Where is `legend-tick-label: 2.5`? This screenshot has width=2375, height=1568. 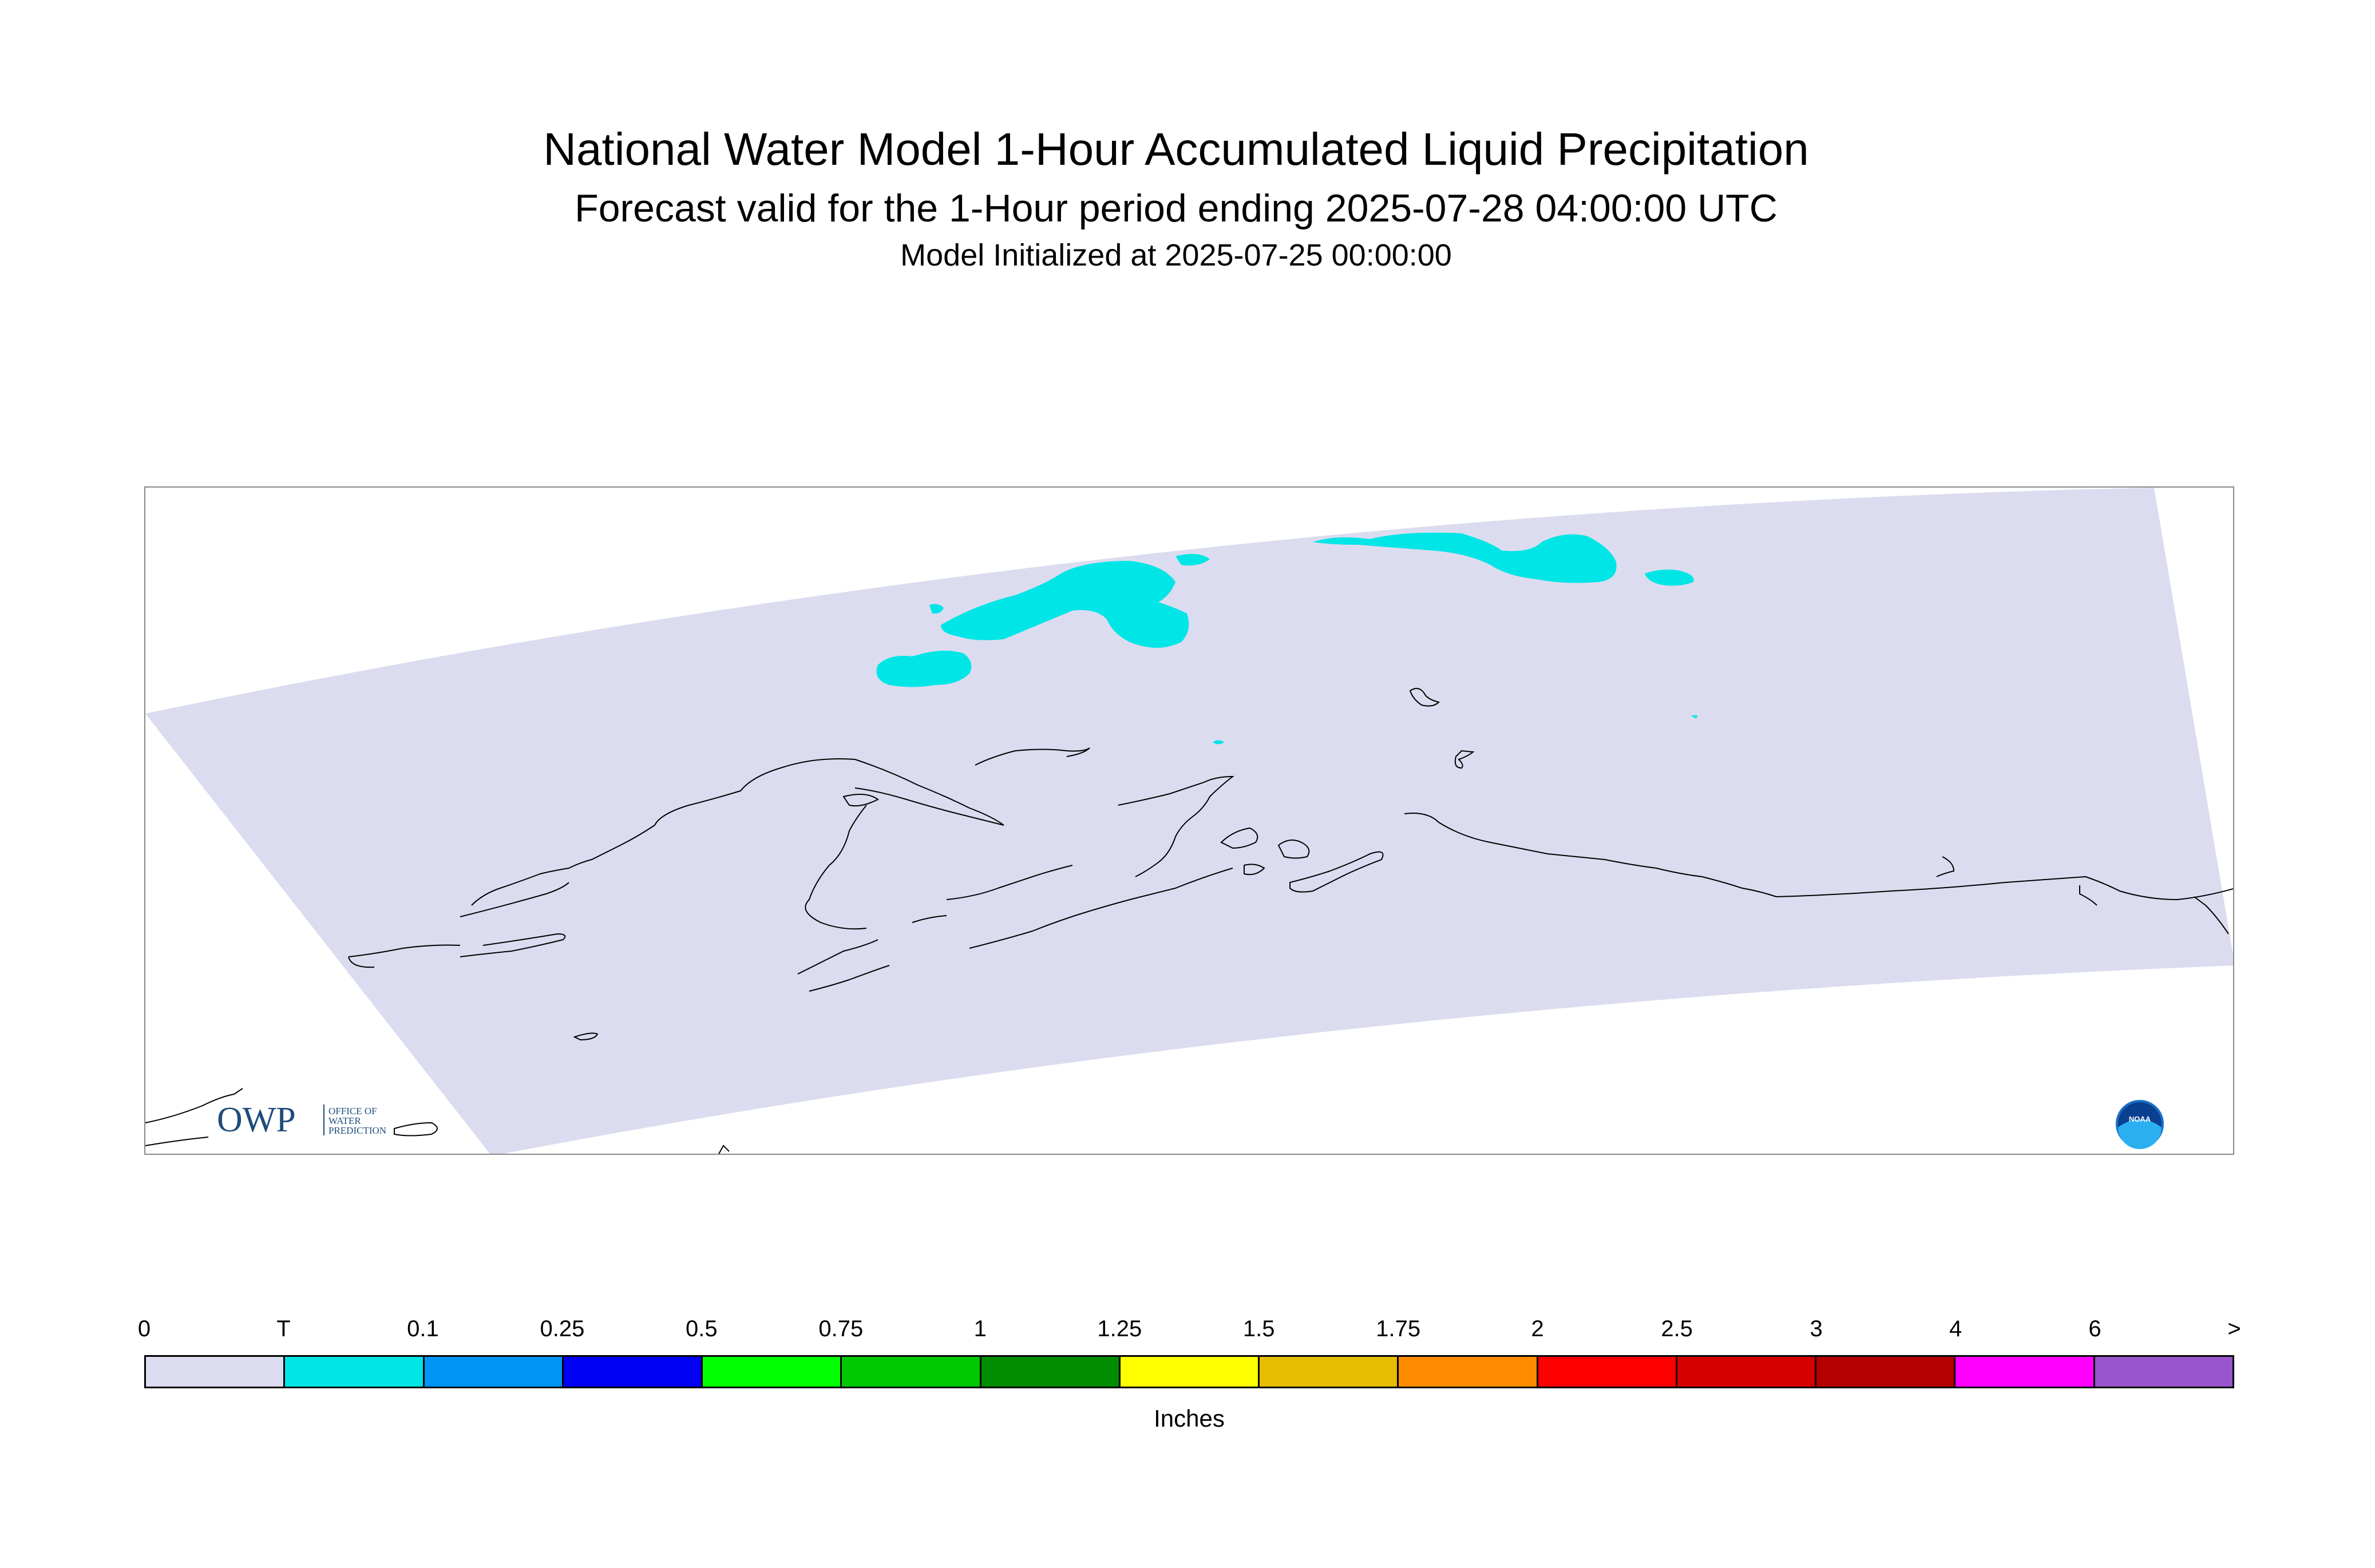 legend-tick-label: 2.5 is located at coordinates (1677, 1328).